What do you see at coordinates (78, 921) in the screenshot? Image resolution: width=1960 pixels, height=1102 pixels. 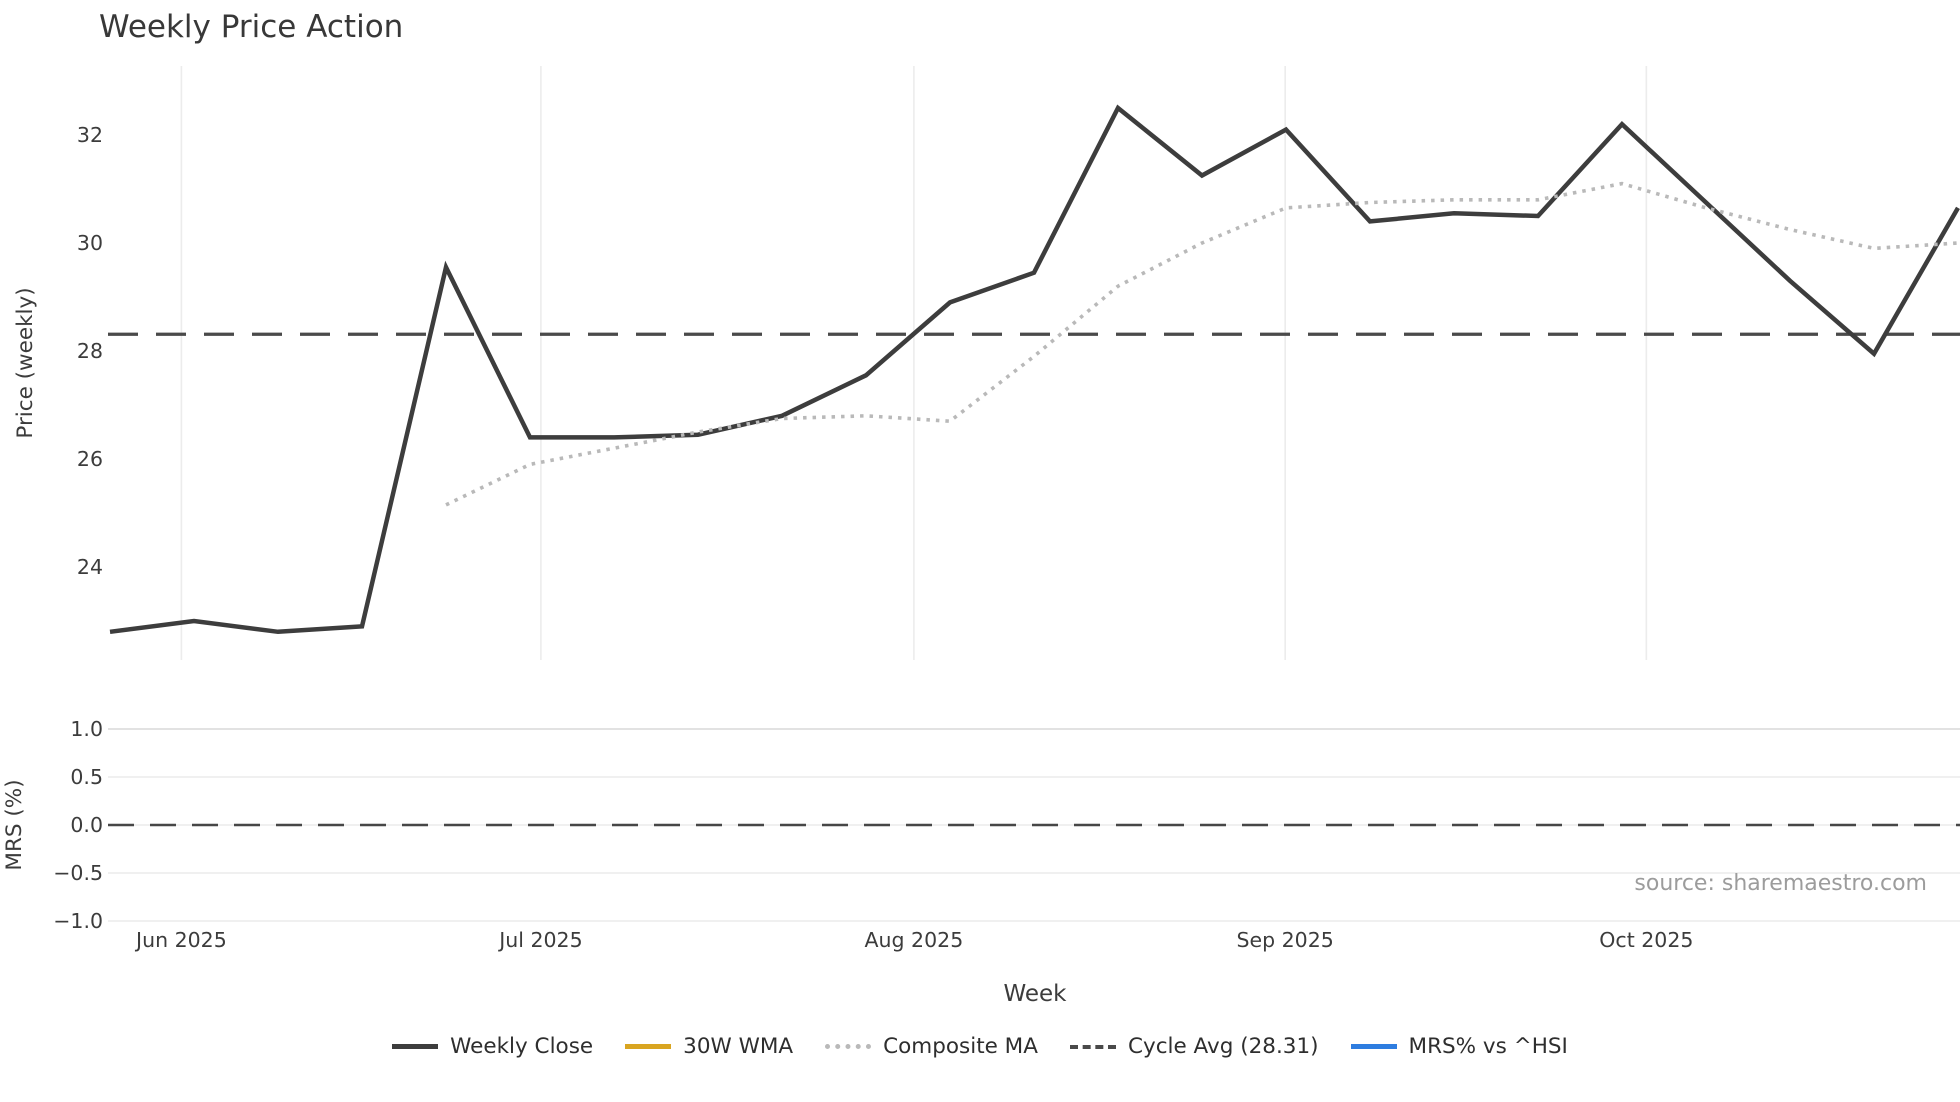 I see `mrs-ytick: −1.0` at bounding box center [78, 921].